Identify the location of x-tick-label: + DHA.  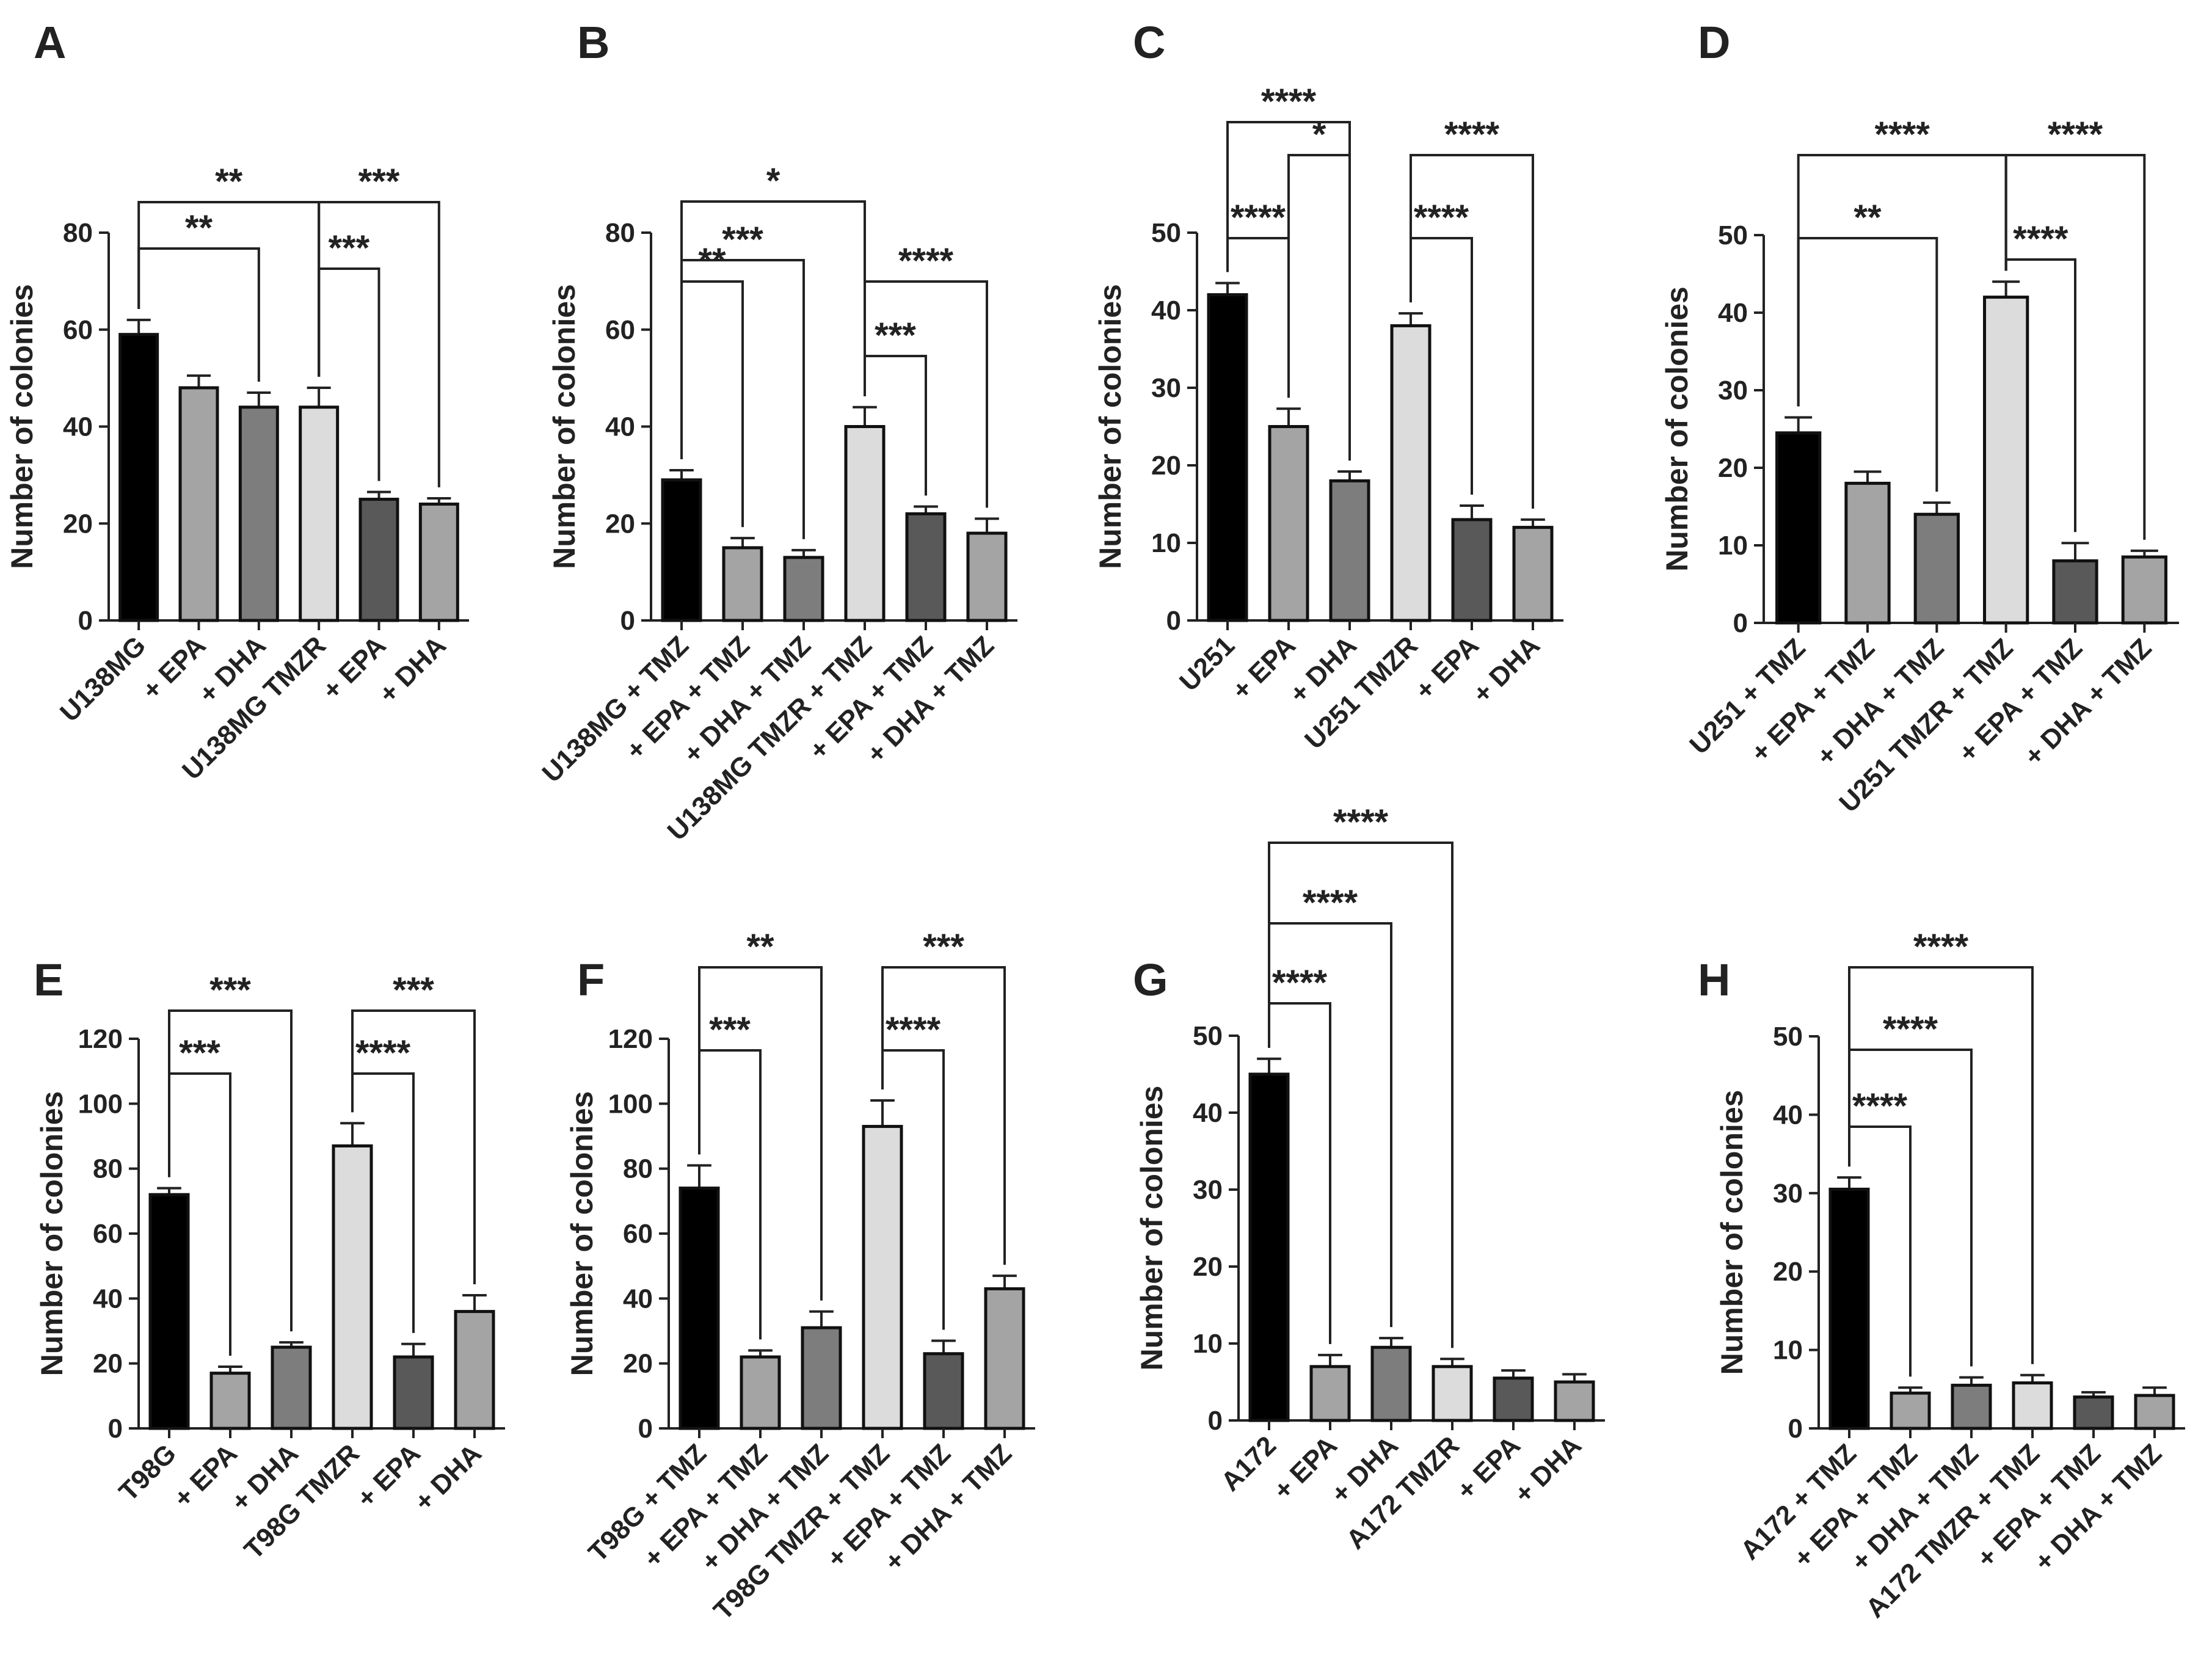
(1506, 669).